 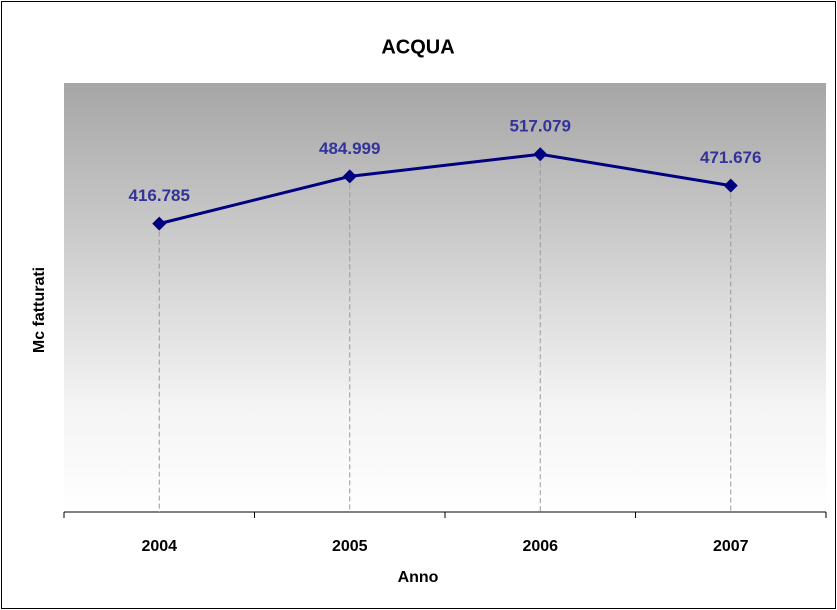 What do you see at coordinates (417, 47) in the screenshot?
I see `chart-title: ACQUA` at bounding box center [417, 47].